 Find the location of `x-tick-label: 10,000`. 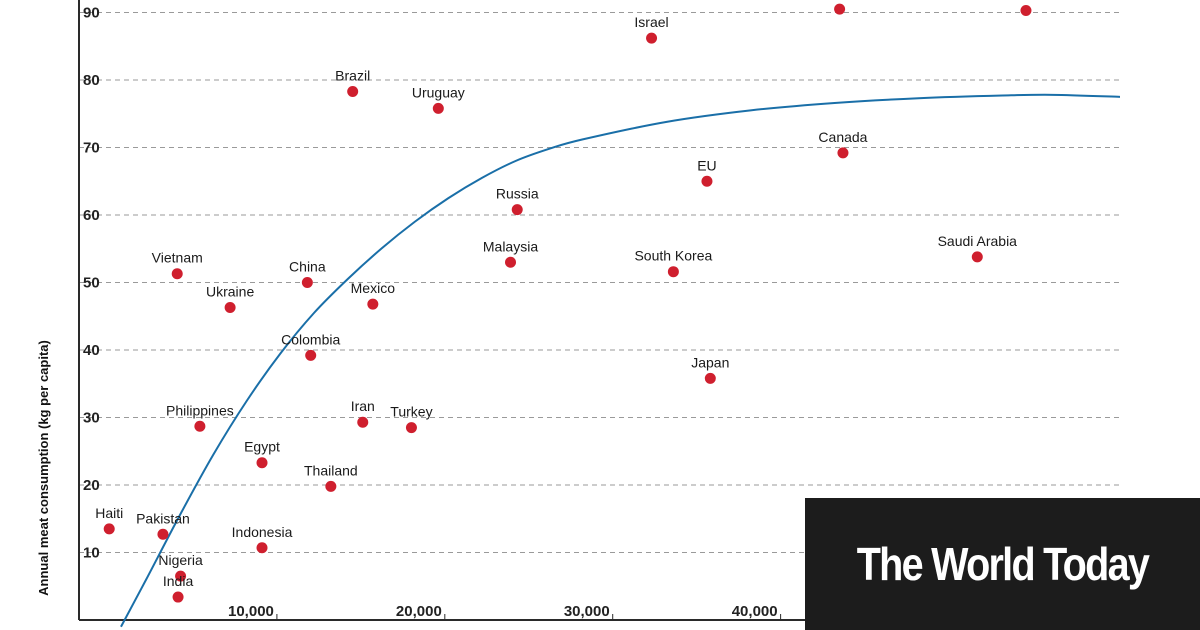

x-tick-label: 10,000 is located at coordinates (251, 611).